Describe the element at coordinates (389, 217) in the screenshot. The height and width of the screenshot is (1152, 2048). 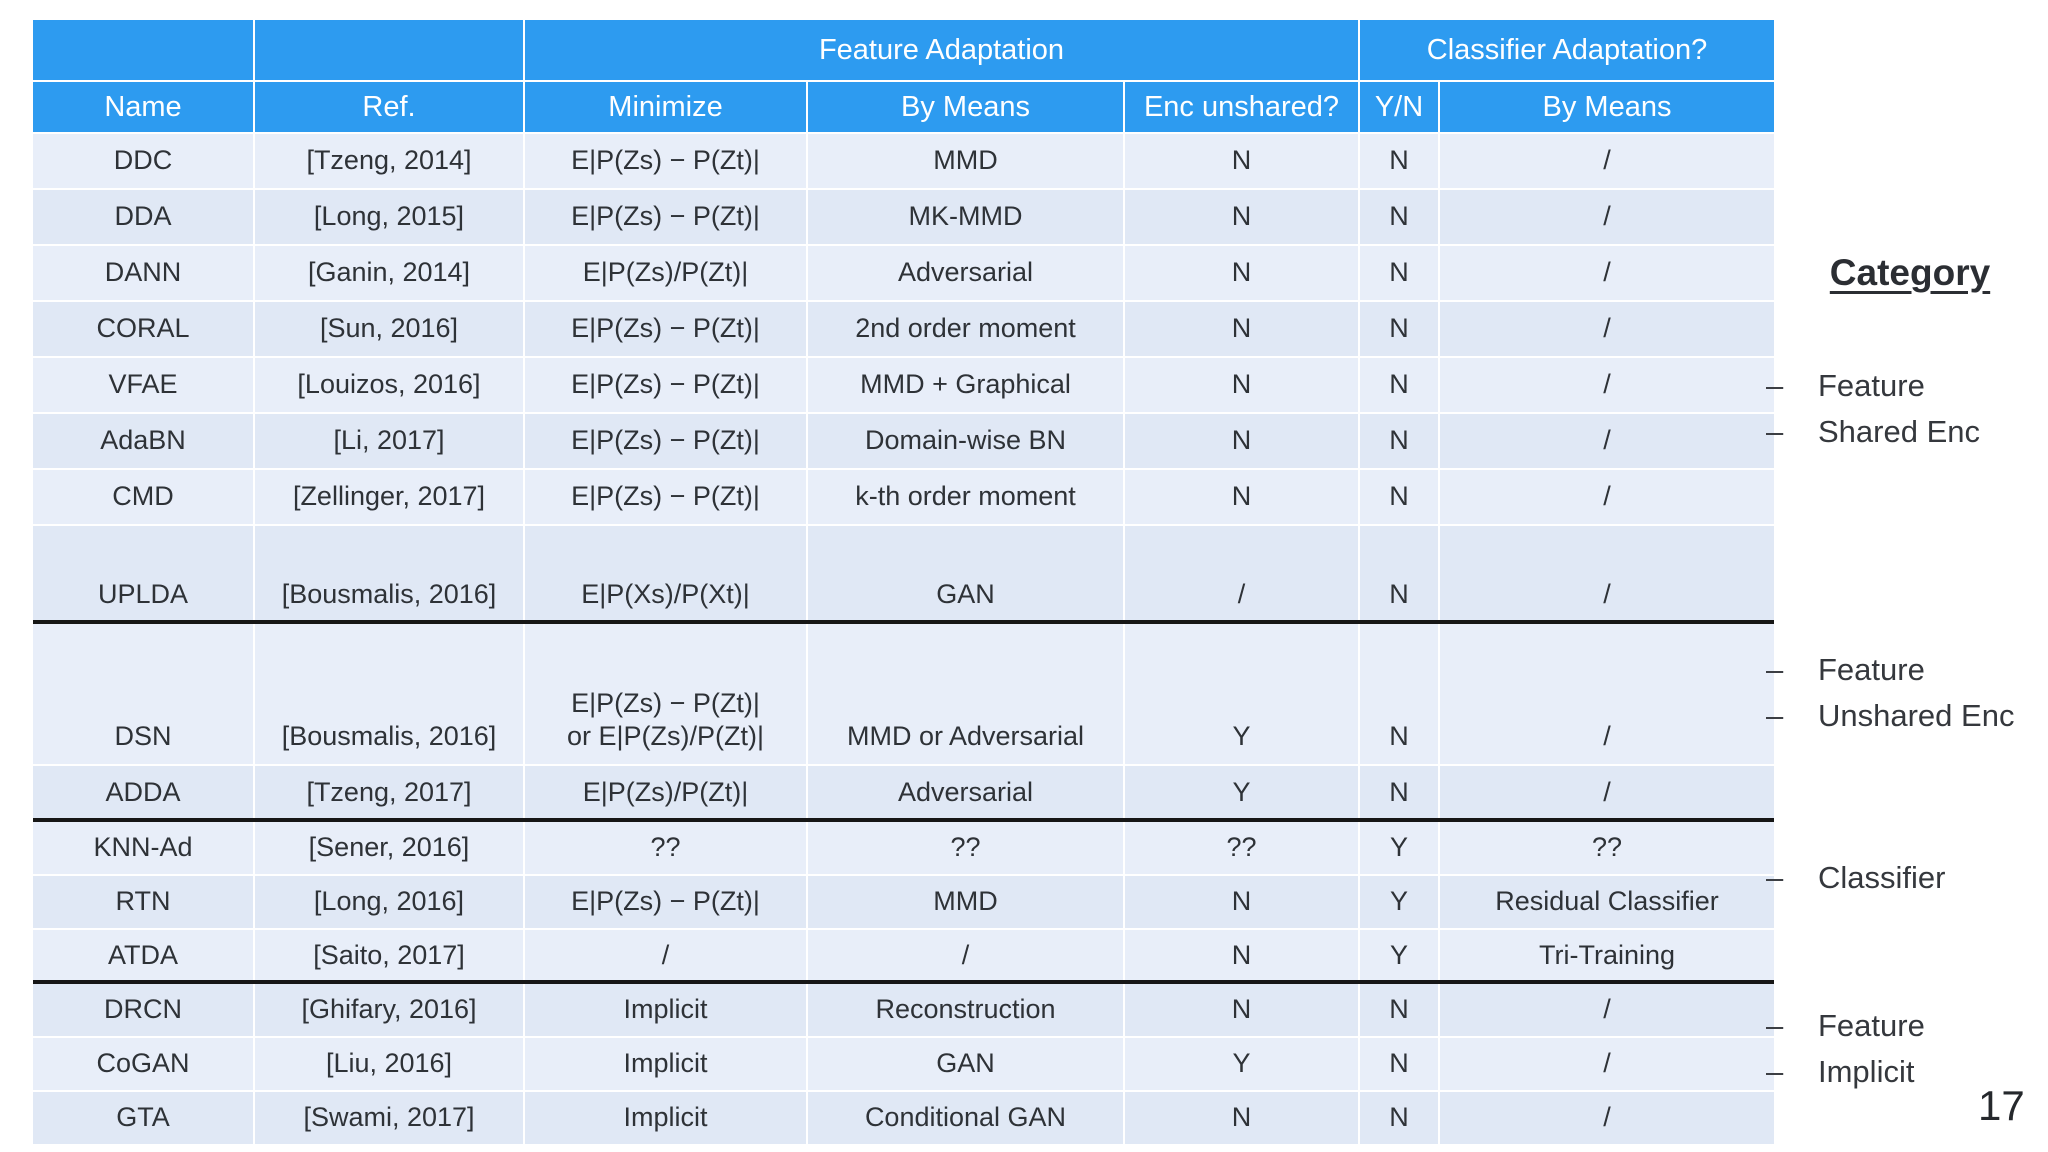
I see `cell-reference: [Long, 2015]` at that location.